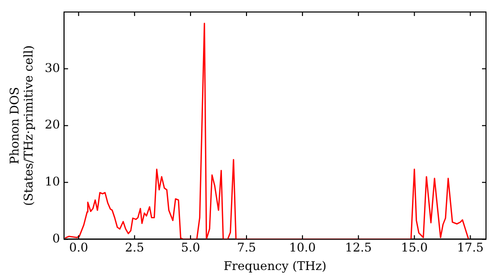  I want to click on y-tick-label: 30, so click(52, 67).